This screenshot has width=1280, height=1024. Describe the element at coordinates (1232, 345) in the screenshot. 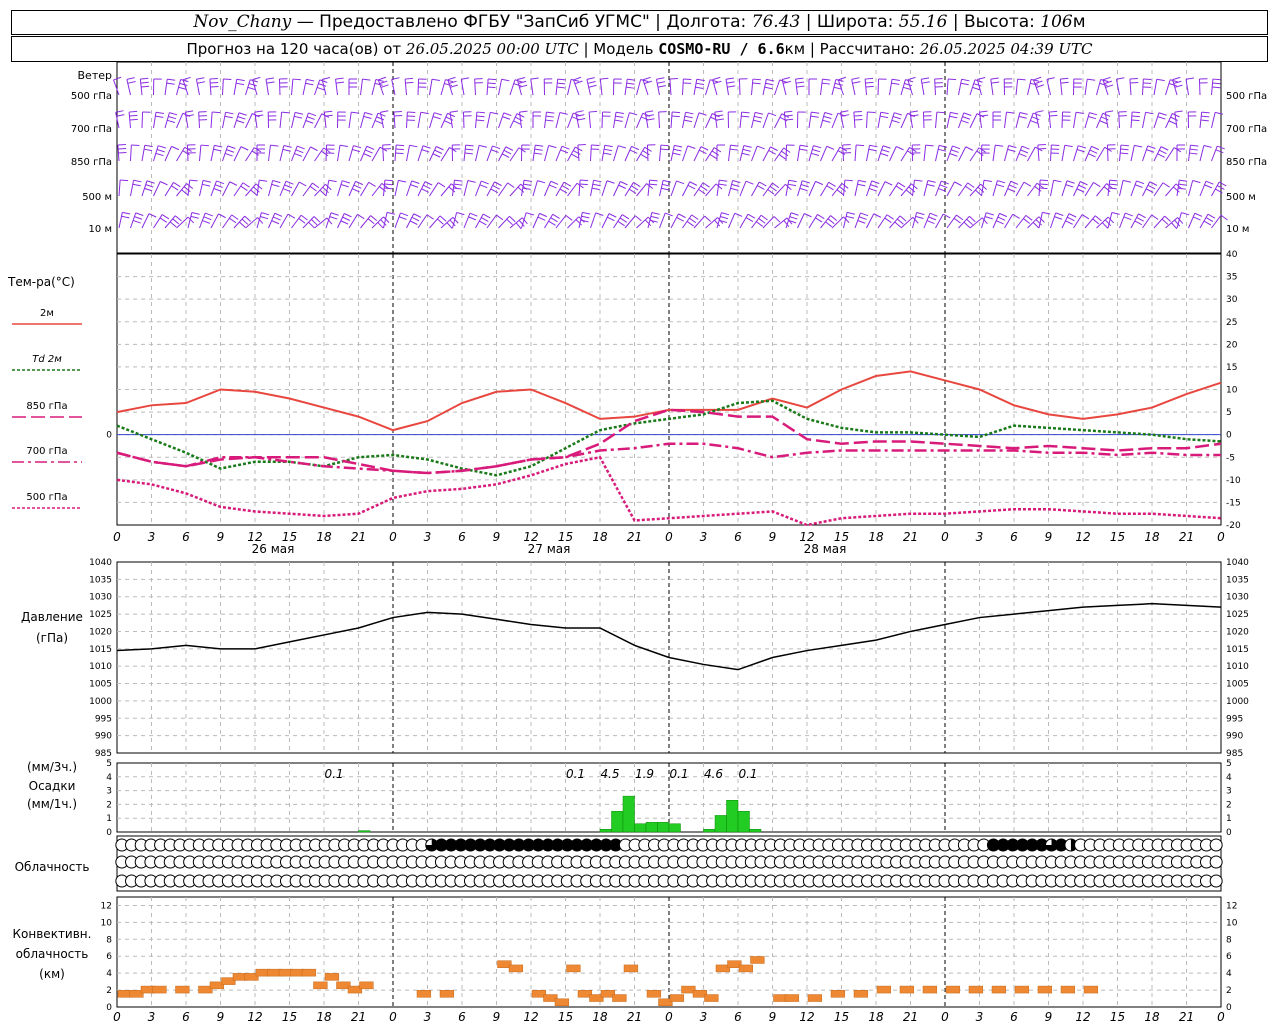

I see `temp-ytick-right: 20` at that location.